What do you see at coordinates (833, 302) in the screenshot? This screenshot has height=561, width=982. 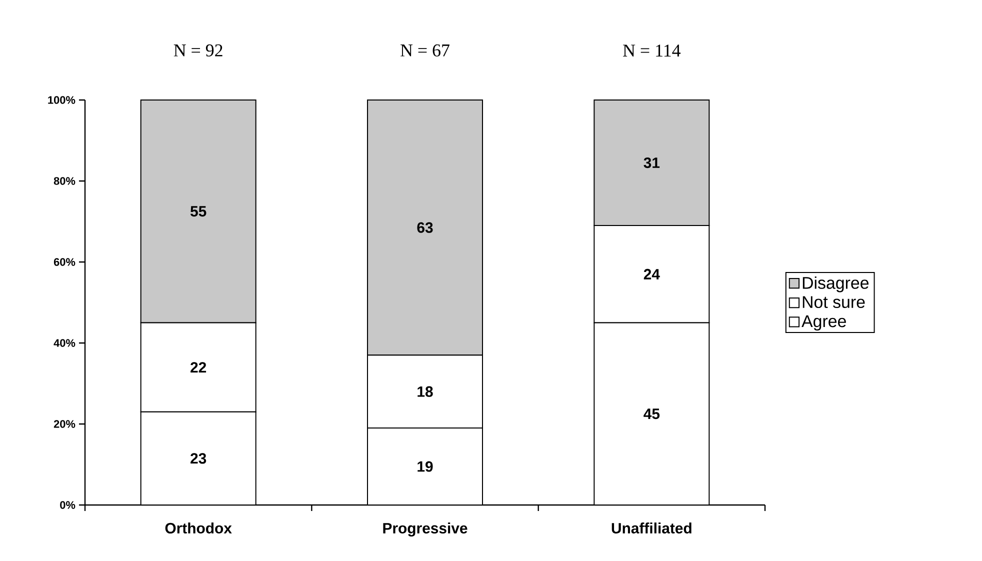 I see `legend-label: Not sure` at bounding box center [833, 302].